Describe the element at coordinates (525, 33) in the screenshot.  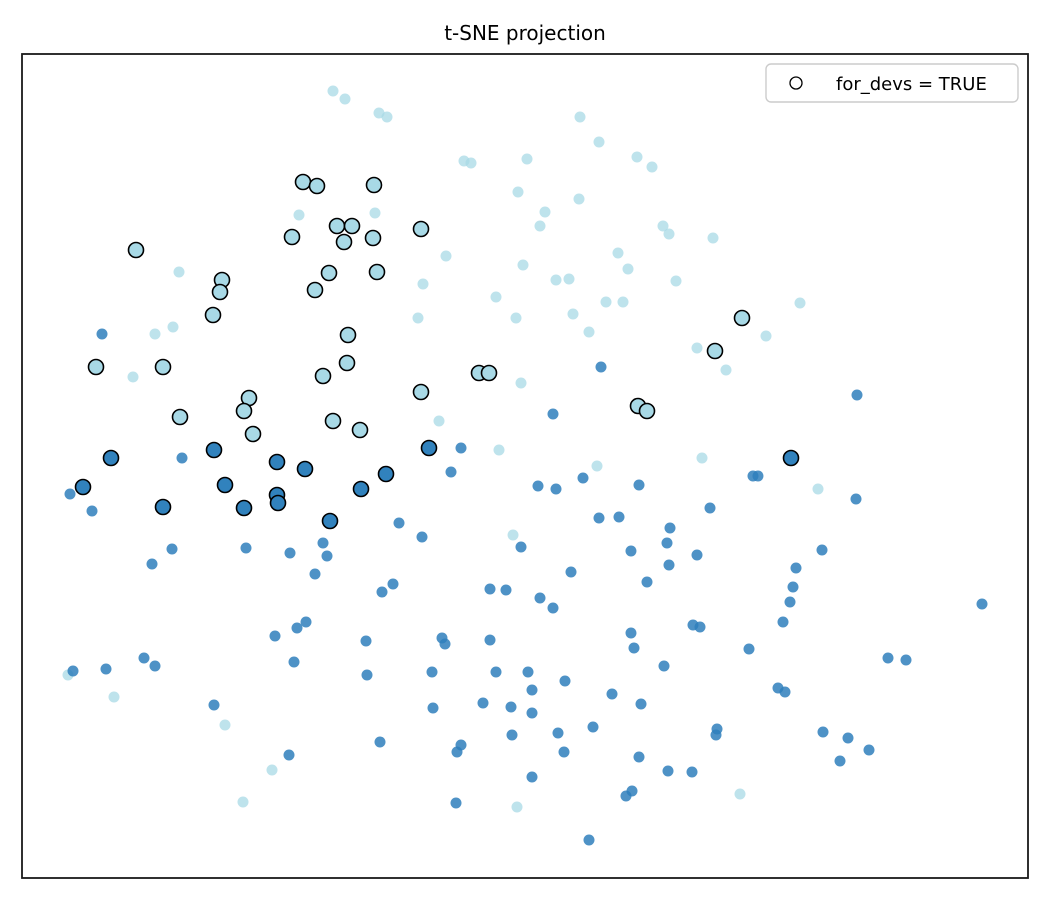
I see `chart-title: t-SNE projection` at that location.